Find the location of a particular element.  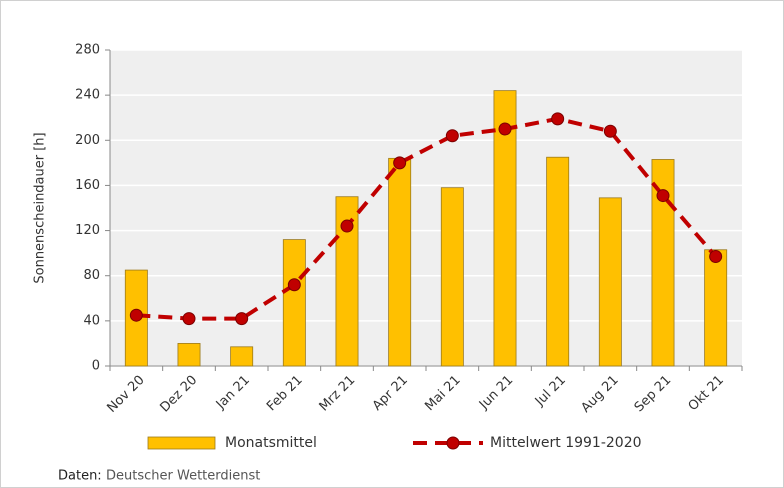

legend-marker is located at coordinates (453, 443).